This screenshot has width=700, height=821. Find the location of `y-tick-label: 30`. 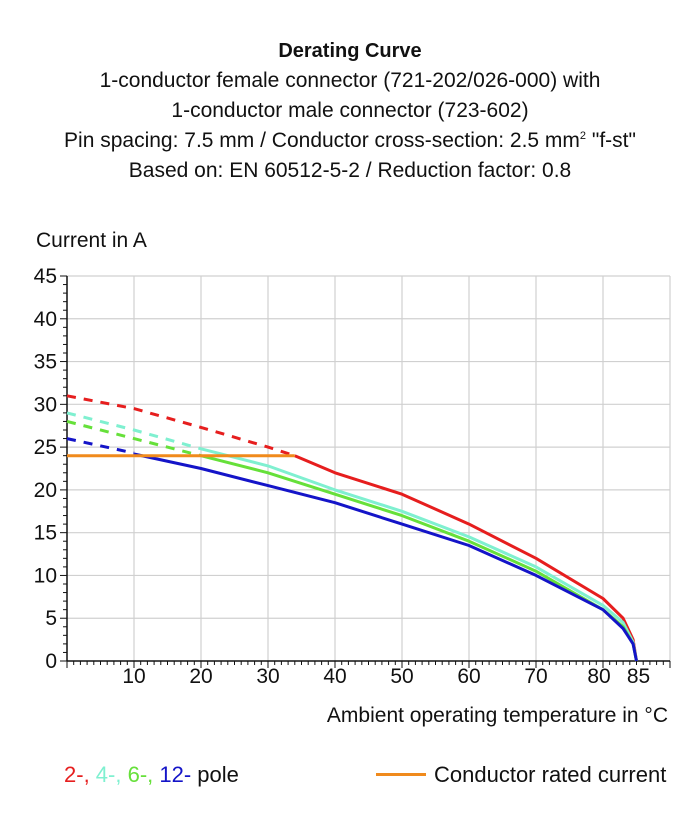

y-tick-label: 30 is located at coordinates (45, 404).